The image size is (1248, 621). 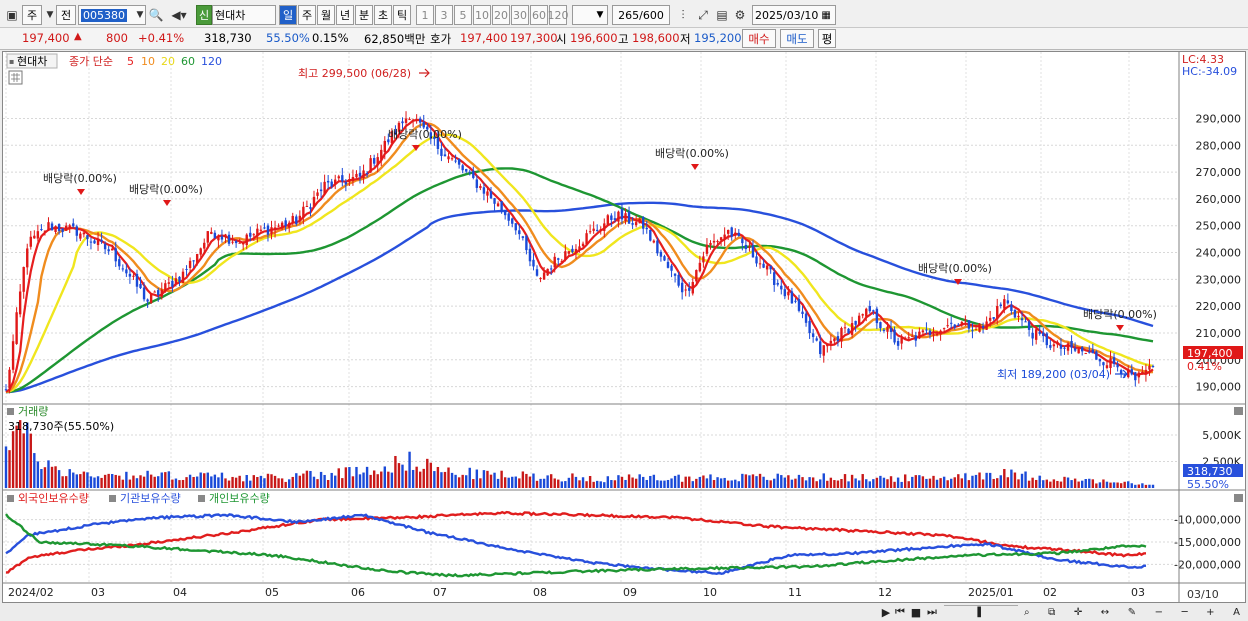 I want to click on zoom-slider: ▌, so click(x=981, y=612).